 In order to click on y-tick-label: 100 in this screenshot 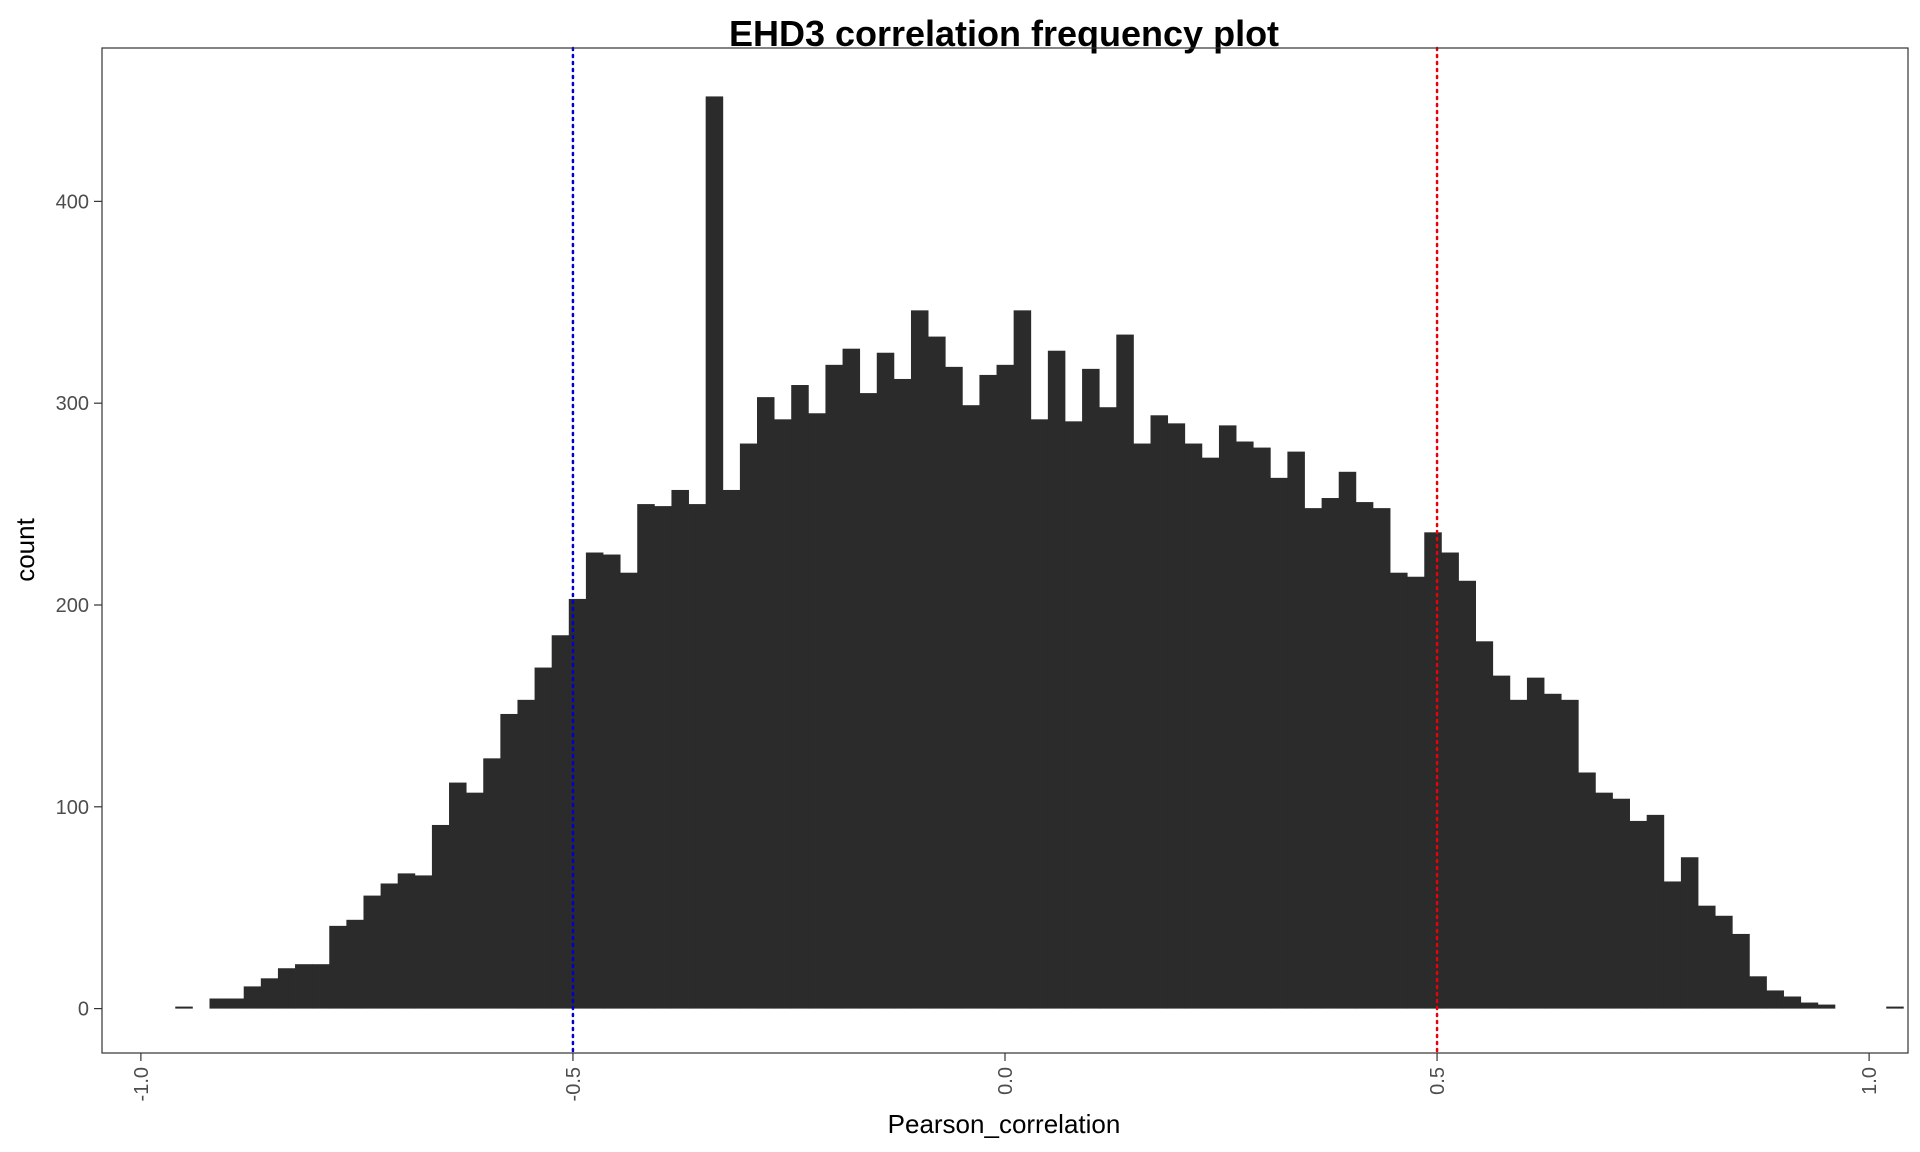, I will do `click(72, 808)`.